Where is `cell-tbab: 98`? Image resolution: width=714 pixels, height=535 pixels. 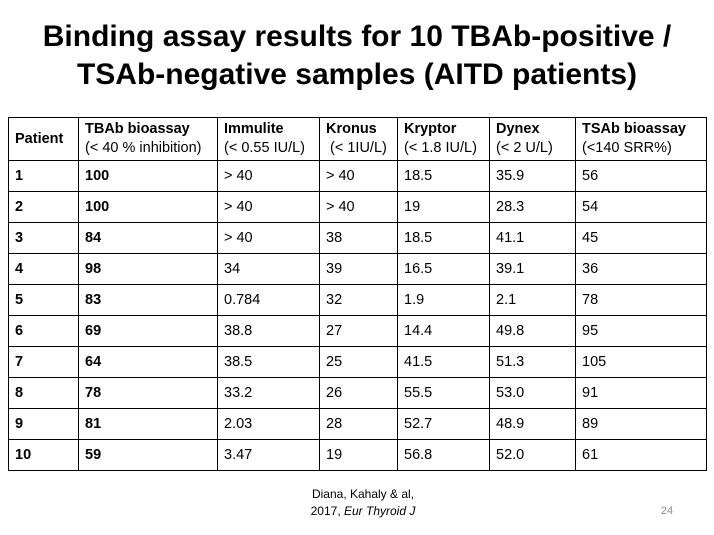
cell-tbab: 98 is located at coordinates (148, 269).